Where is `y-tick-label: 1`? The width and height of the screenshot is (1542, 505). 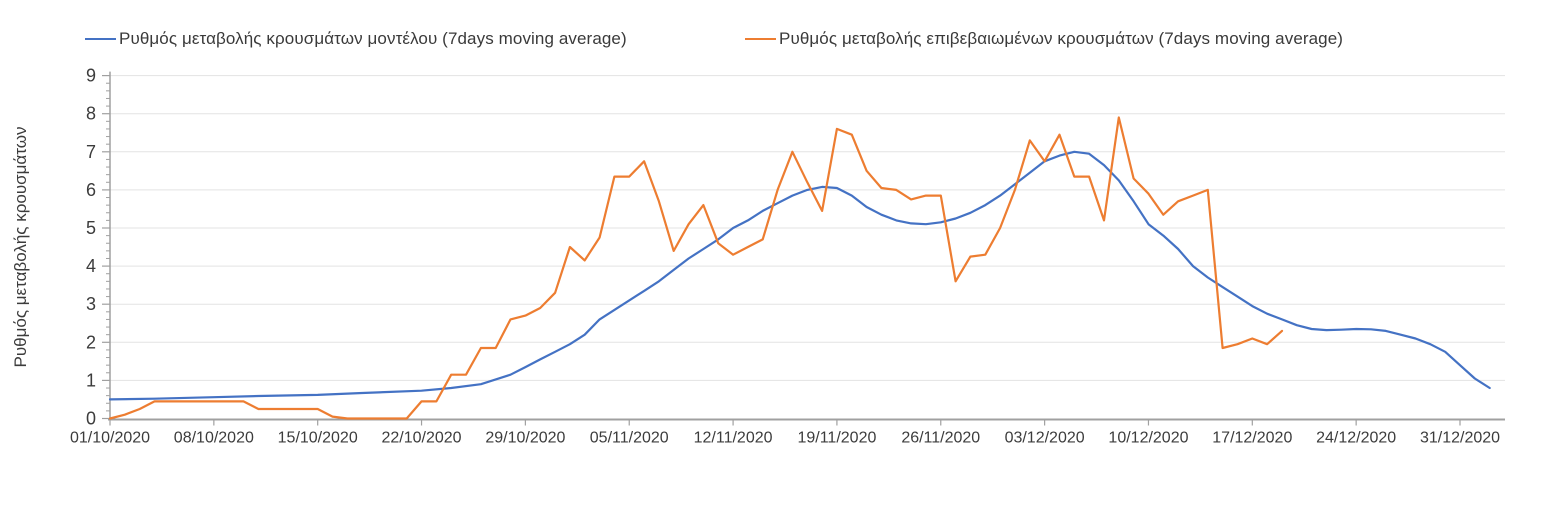
y-tick-label: 1 is located at coordinates (91, 380).